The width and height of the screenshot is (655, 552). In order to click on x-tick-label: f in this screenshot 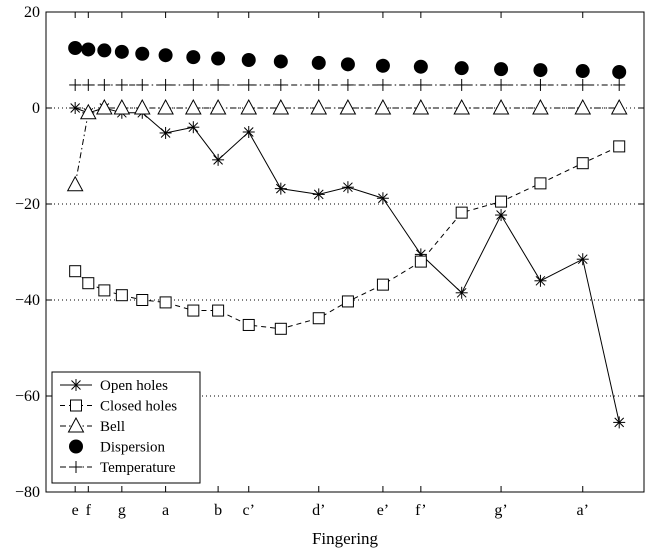, I will do `click(89, 510)`.